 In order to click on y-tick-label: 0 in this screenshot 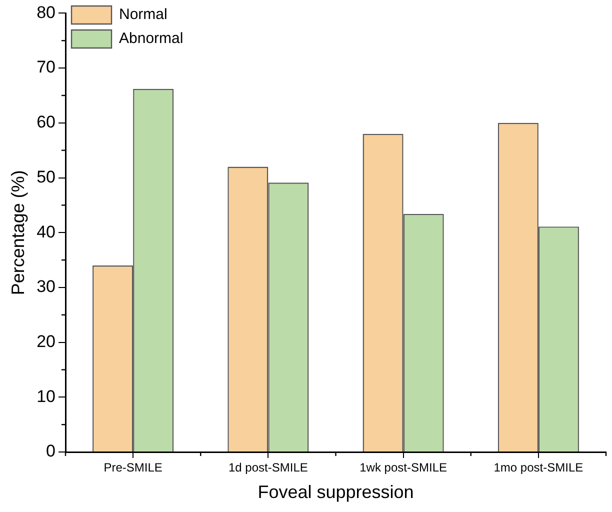, I will do `click(51, 451)`.